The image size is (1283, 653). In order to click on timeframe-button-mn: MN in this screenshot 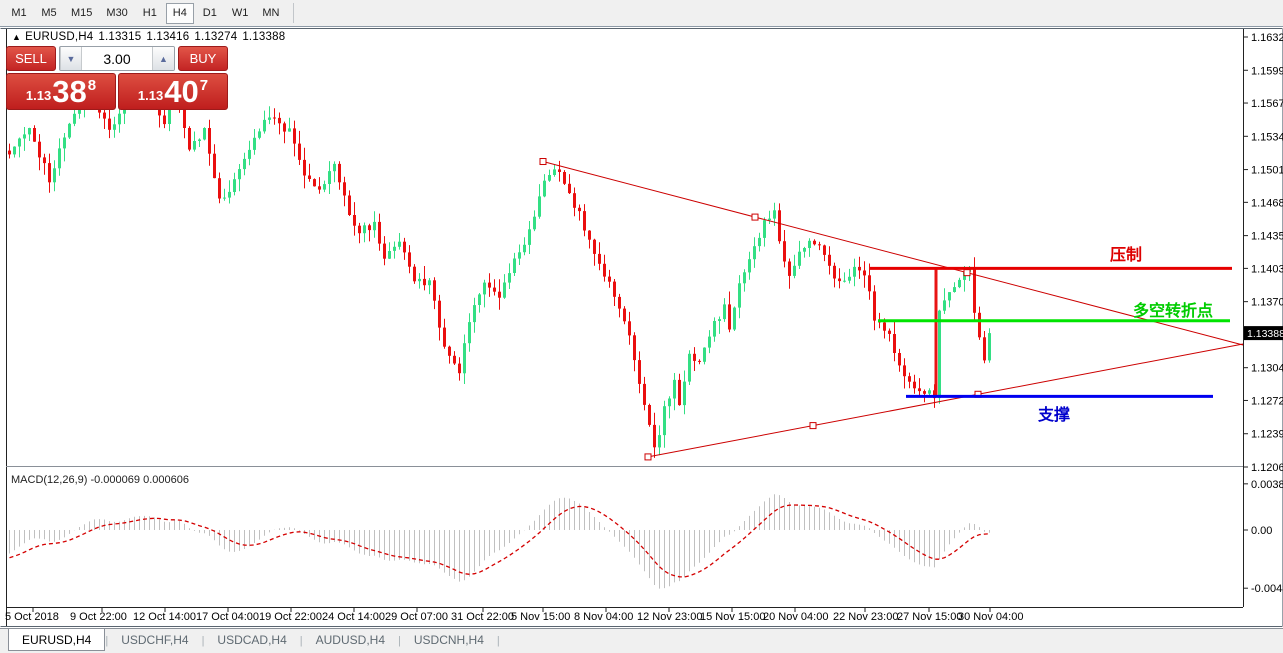, I will do `click(270, 13)`.